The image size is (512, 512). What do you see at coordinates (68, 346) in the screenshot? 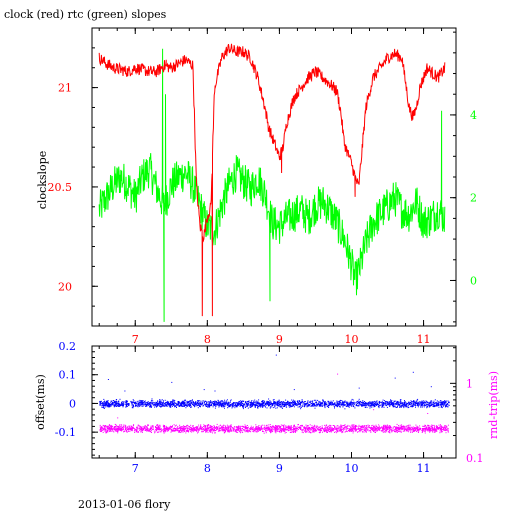
I see `bottom-left-tick-label: 0.2` at bounding box center [68, 346].